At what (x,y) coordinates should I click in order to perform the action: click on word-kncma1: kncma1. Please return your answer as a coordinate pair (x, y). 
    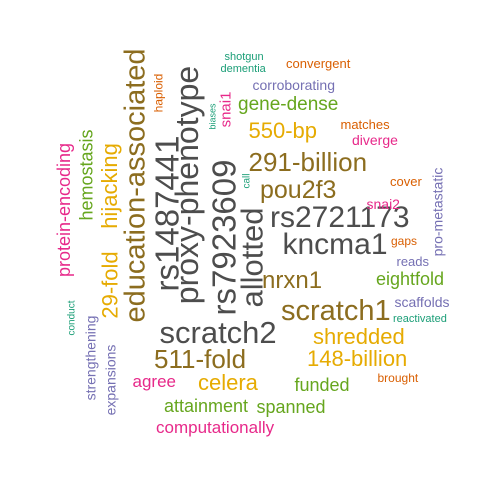
    Looking at the image, I should click on (335, 244).